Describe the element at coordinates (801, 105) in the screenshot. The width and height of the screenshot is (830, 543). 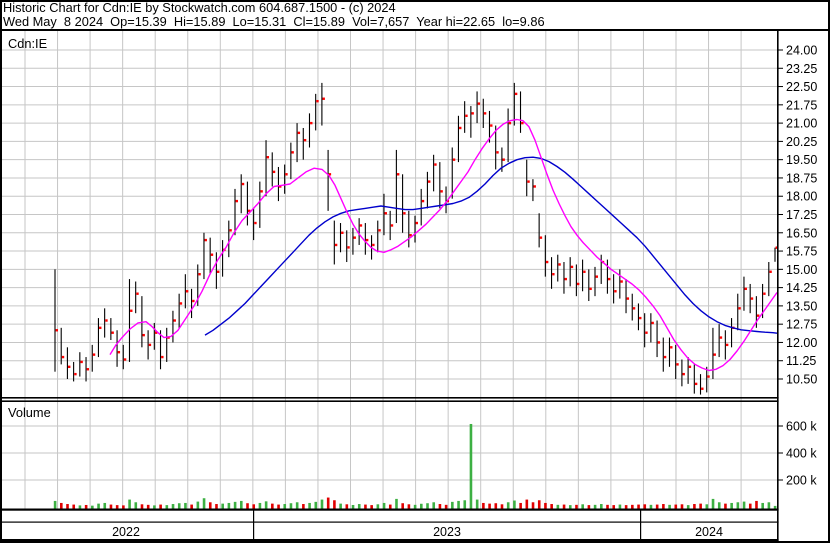
I see `svg-text: 21.75` at that location.